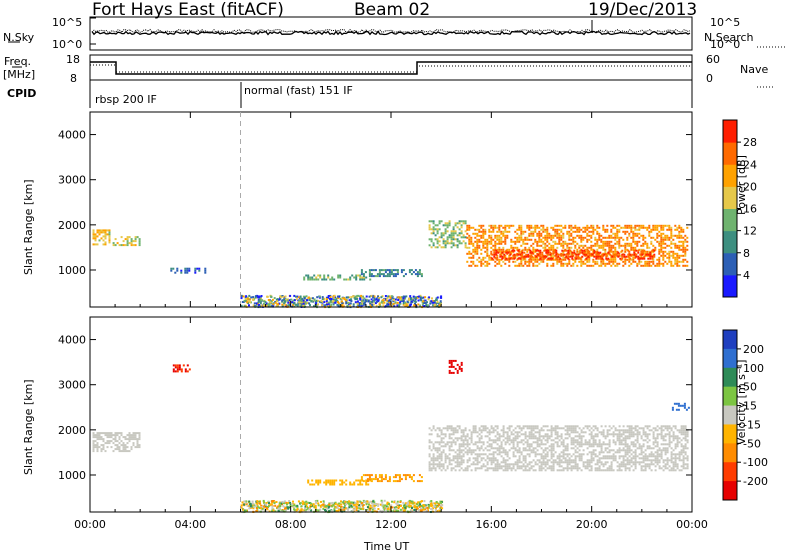  What do you see at coordinates (730, 175) in the screenshot?
I see `power-colorbar-segment` at bounding box center [730, 175].